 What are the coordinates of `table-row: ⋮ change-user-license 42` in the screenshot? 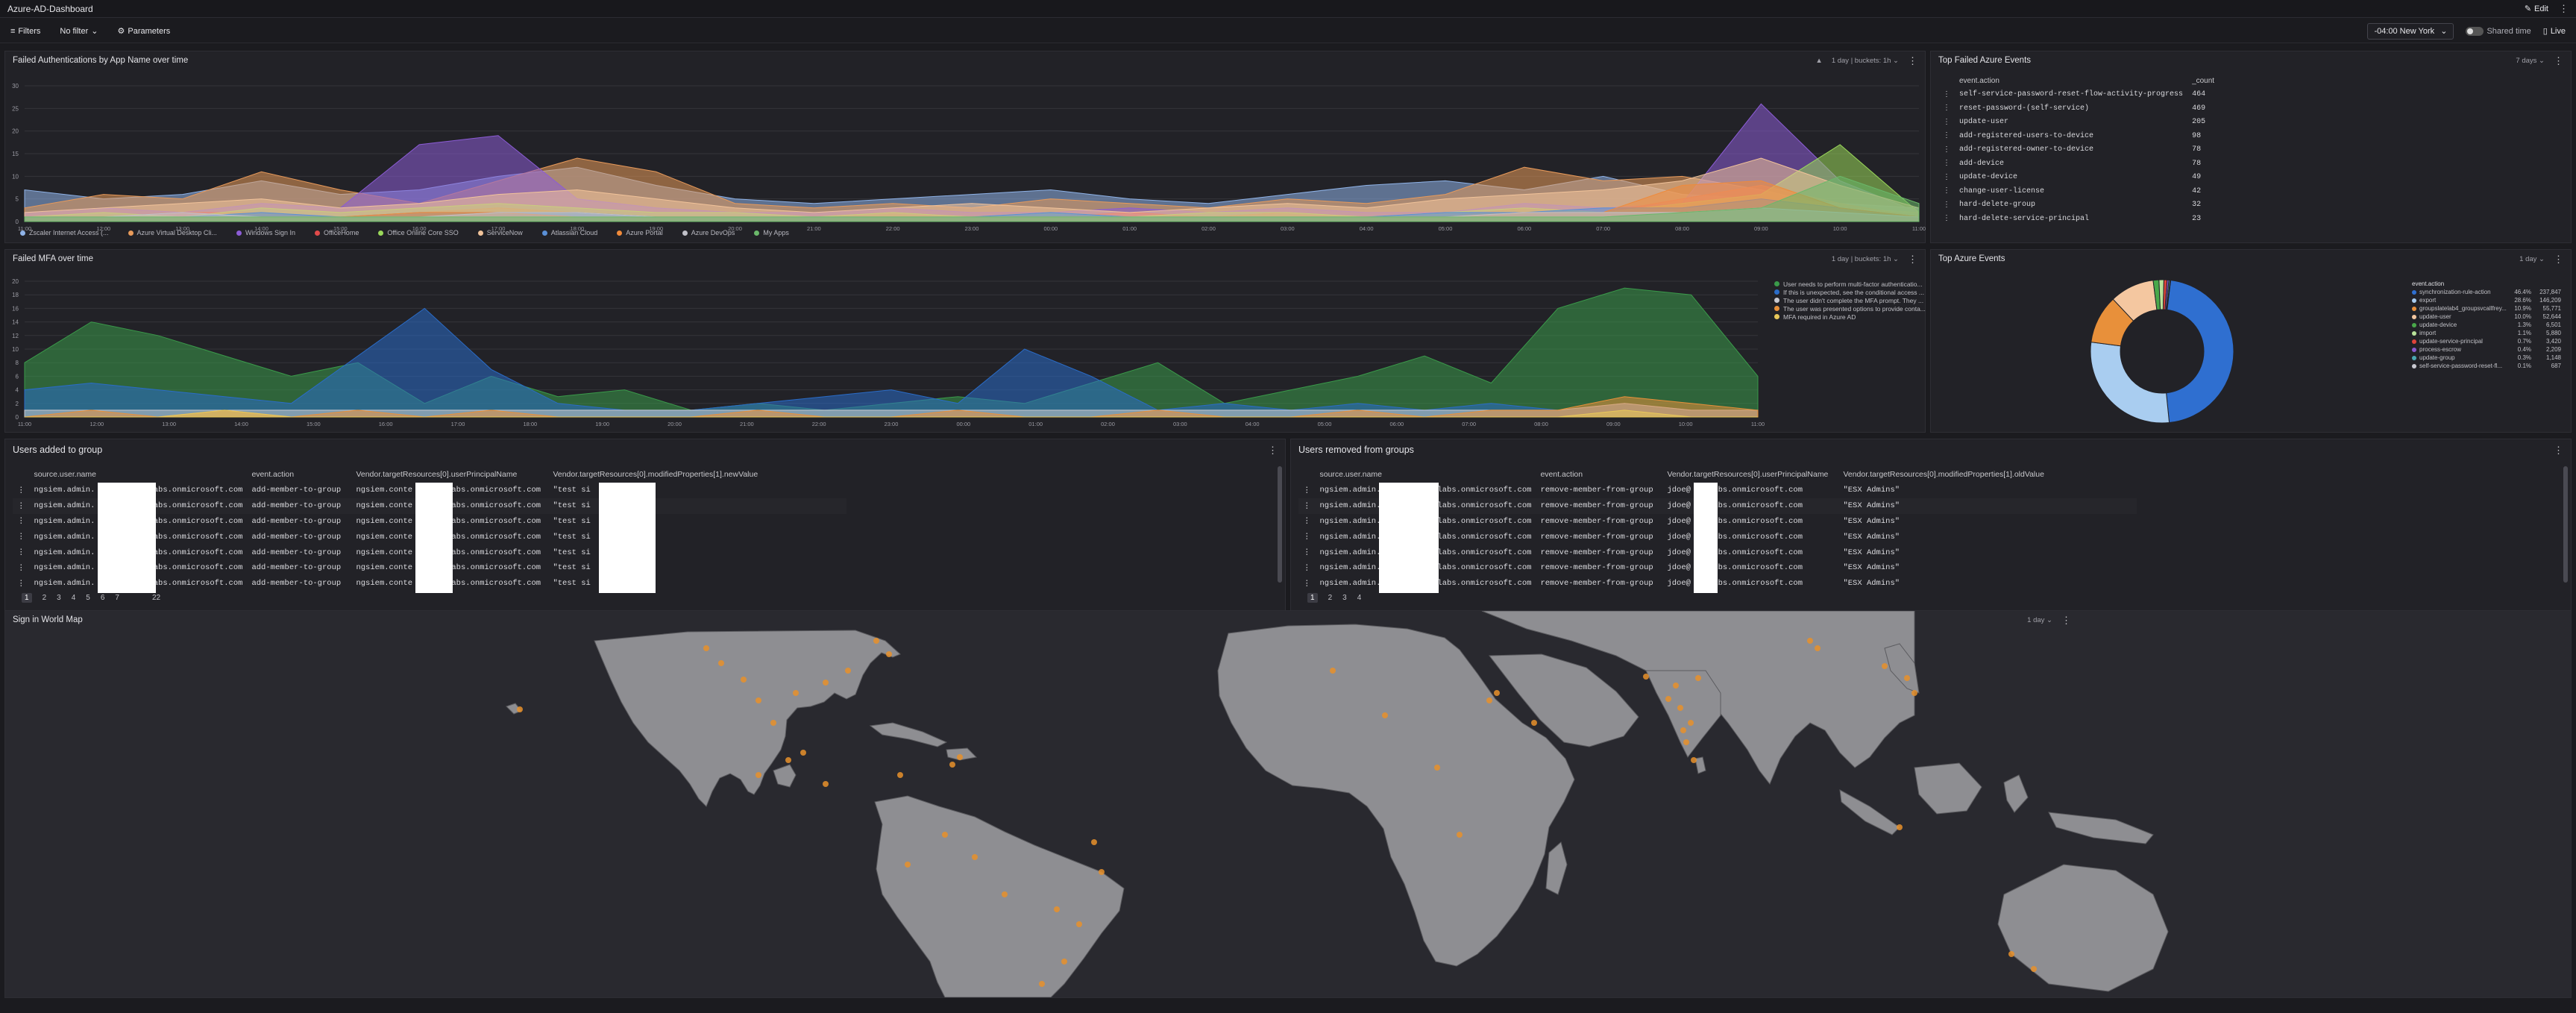 It's located at (2078, 191).